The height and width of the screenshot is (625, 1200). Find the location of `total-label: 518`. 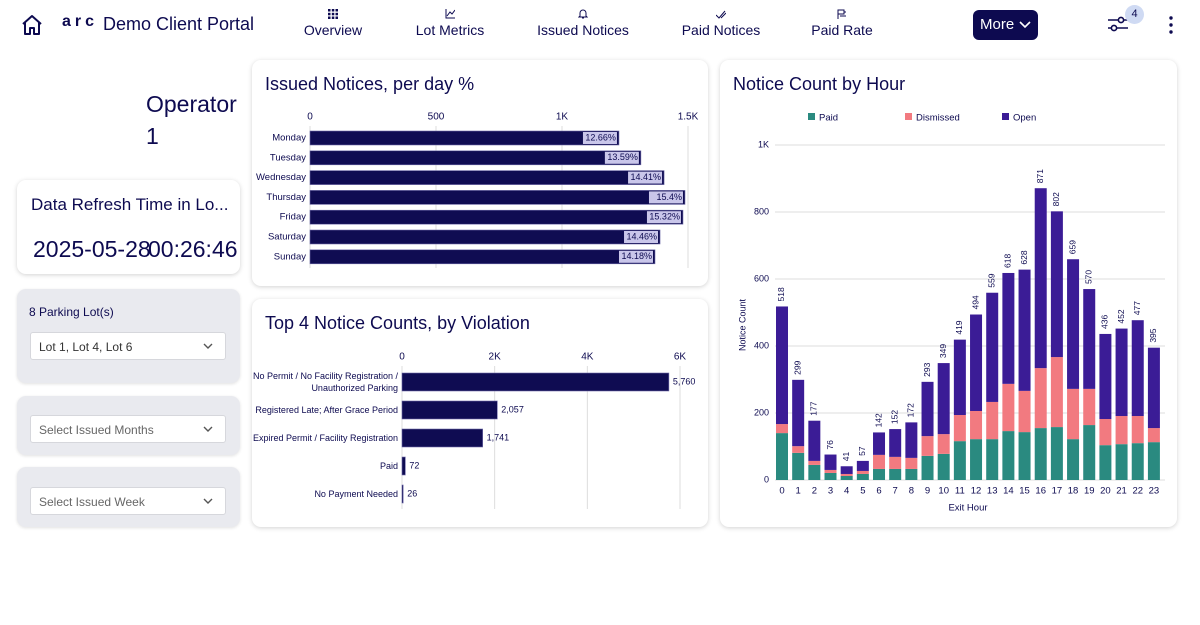

total-label: 518 is located at coordinates (781, 294).